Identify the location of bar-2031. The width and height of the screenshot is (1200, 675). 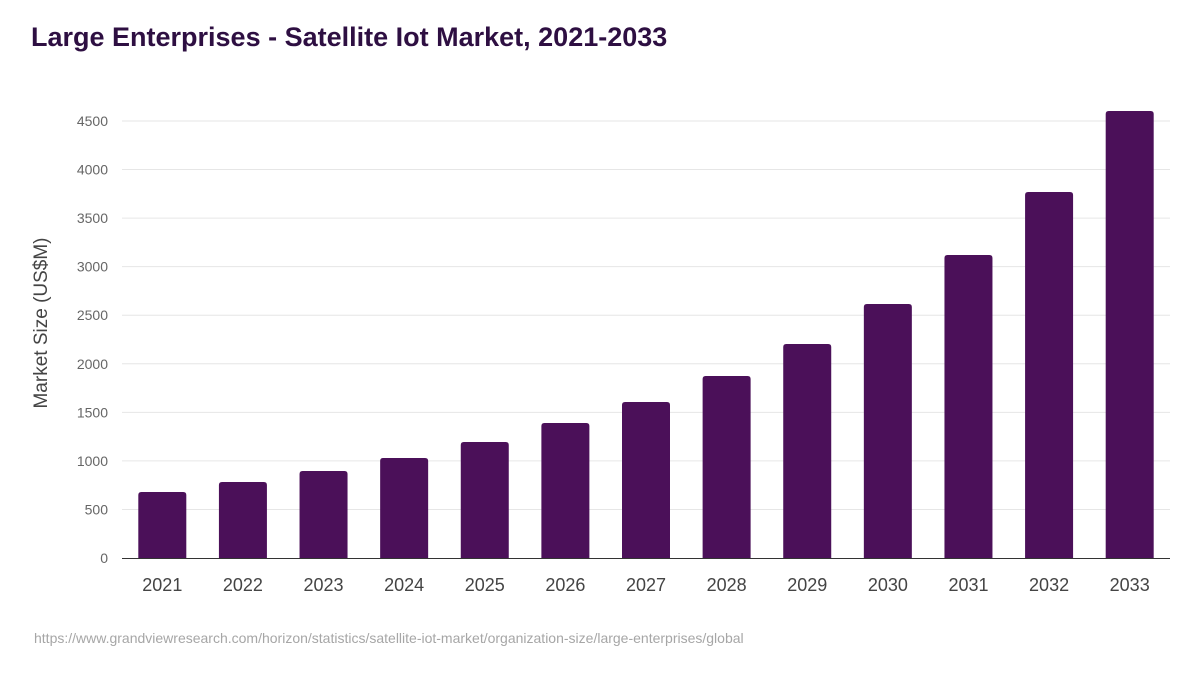
(968, 406).